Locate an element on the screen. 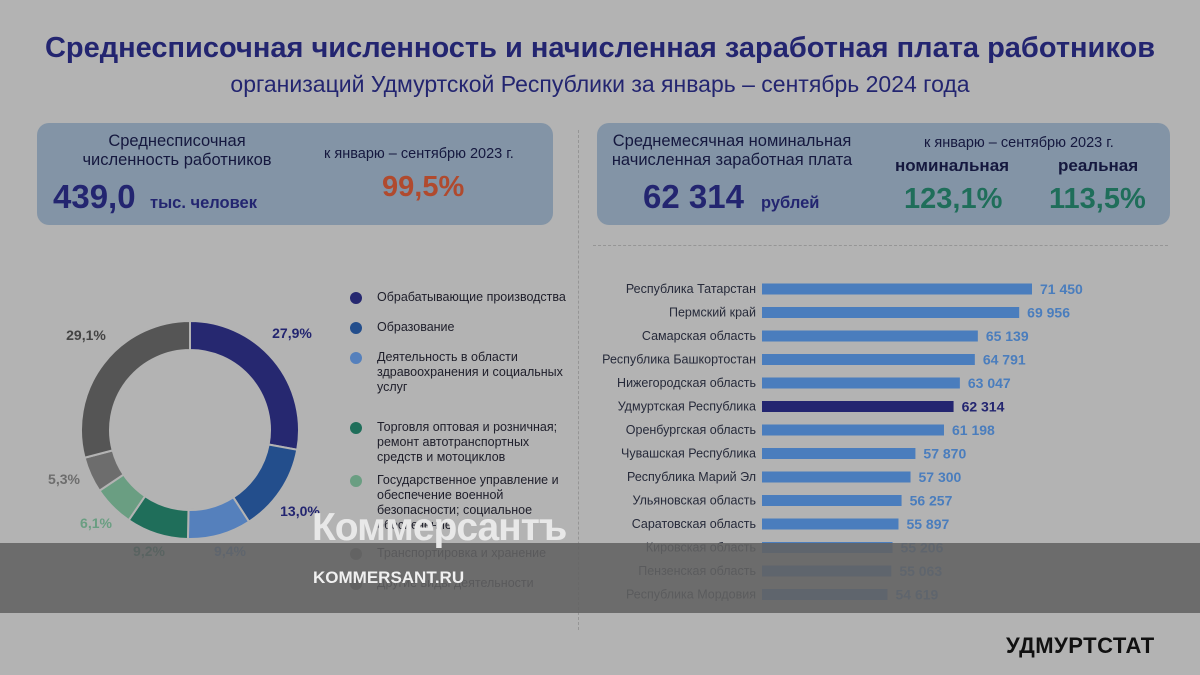  salary-label-1: Среднемесячная номинальная is located at coordinates (732, 141).